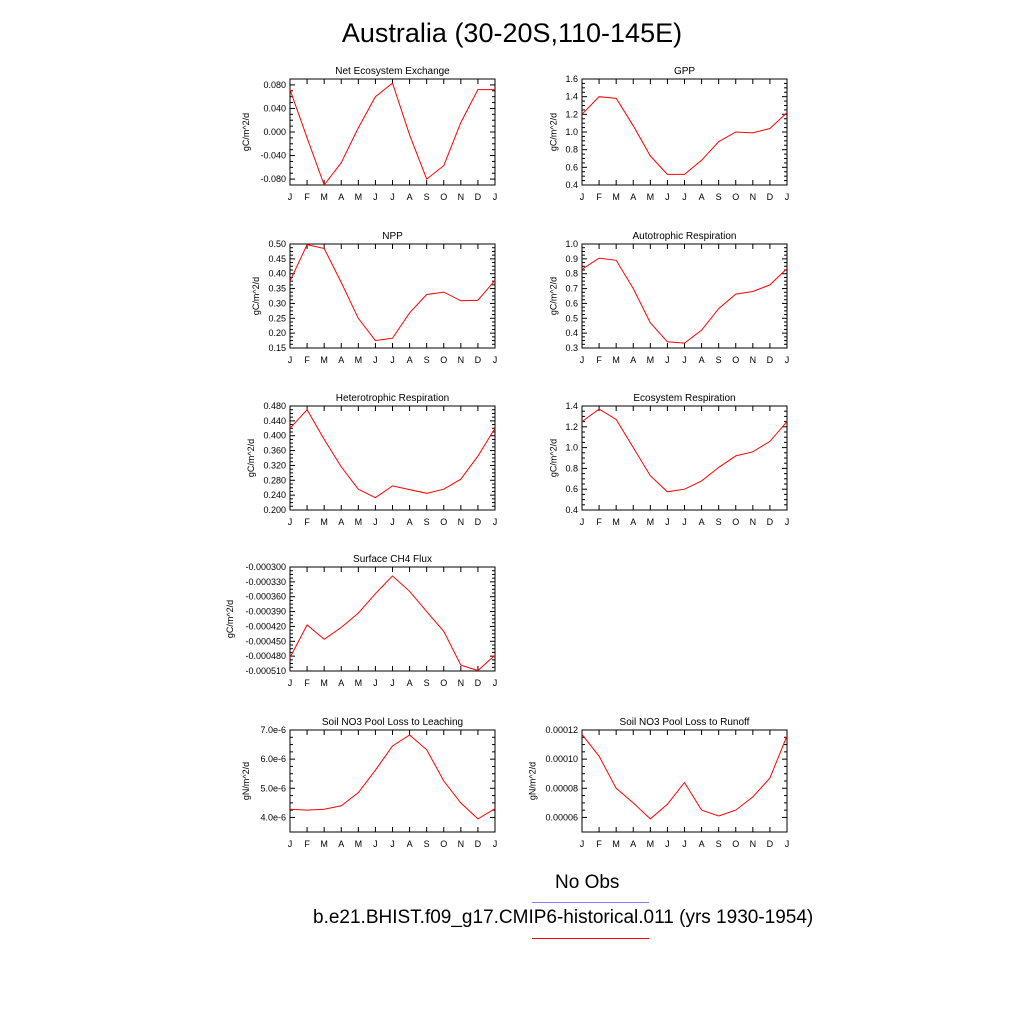  Describe the element at coordinates (251, 458) in the screenshot. I see `chart-5-ylabel: gC/m^2/d` at that location.